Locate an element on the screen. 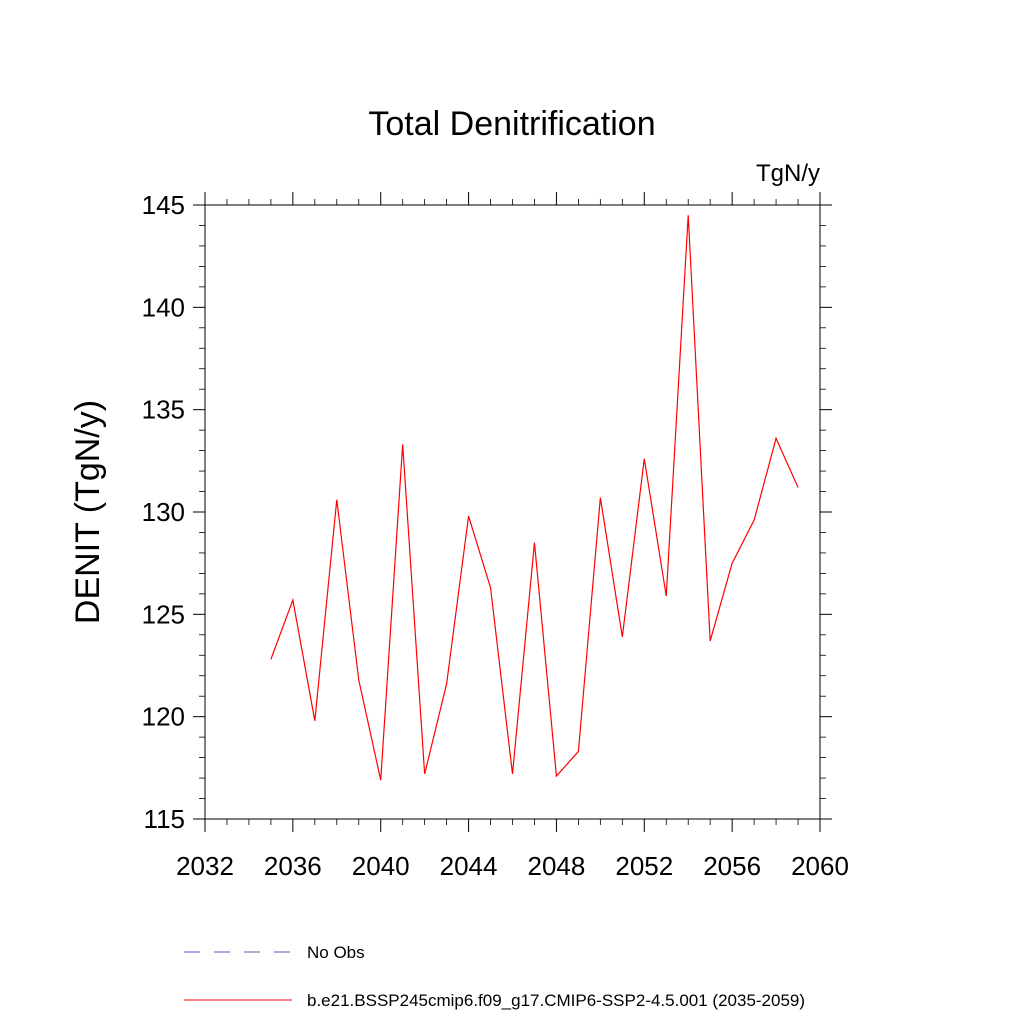 The image size is (1024, 1024). x-tick-label: 2060 is located at coordinates (820, 866).